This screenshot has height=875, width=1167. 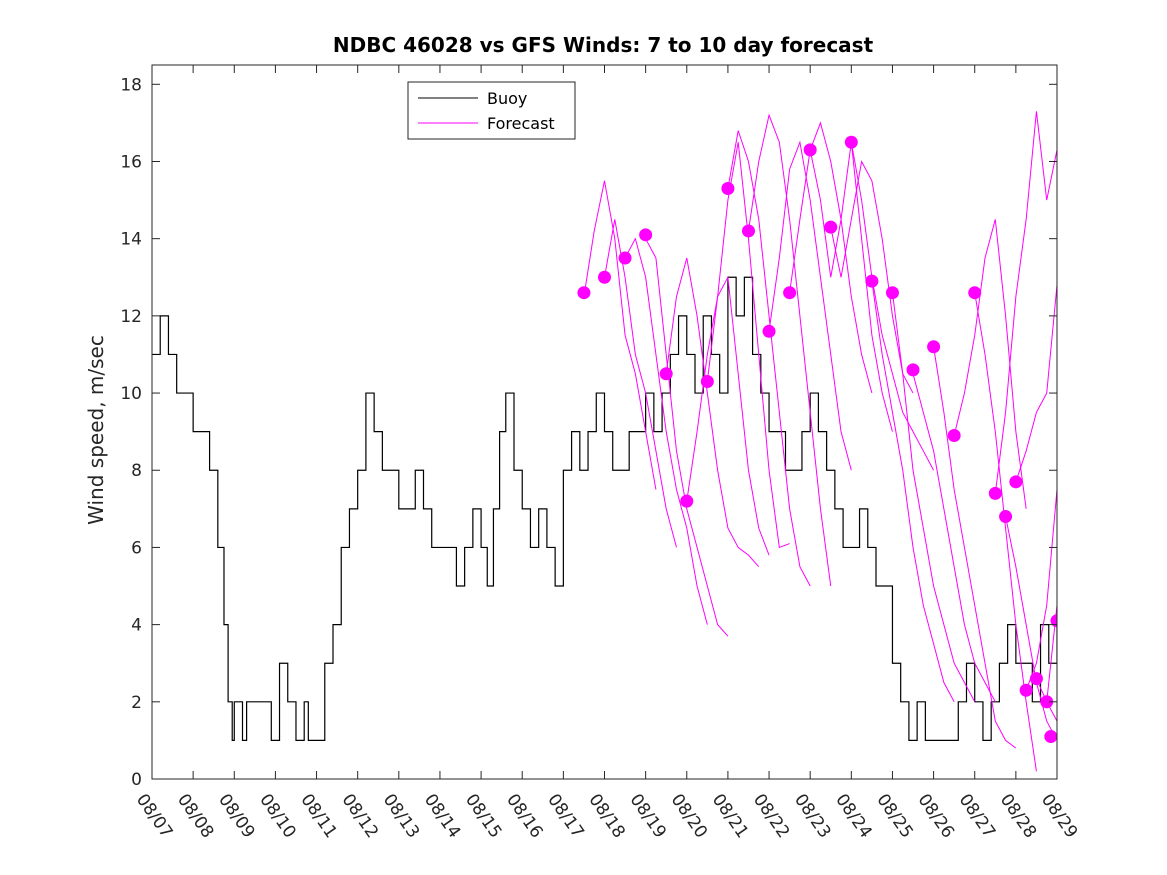 What do you see at coordinates (154, 816) in the screenshot?
I see `x-tick-label: 08/07` at bounding box center [154, 816].